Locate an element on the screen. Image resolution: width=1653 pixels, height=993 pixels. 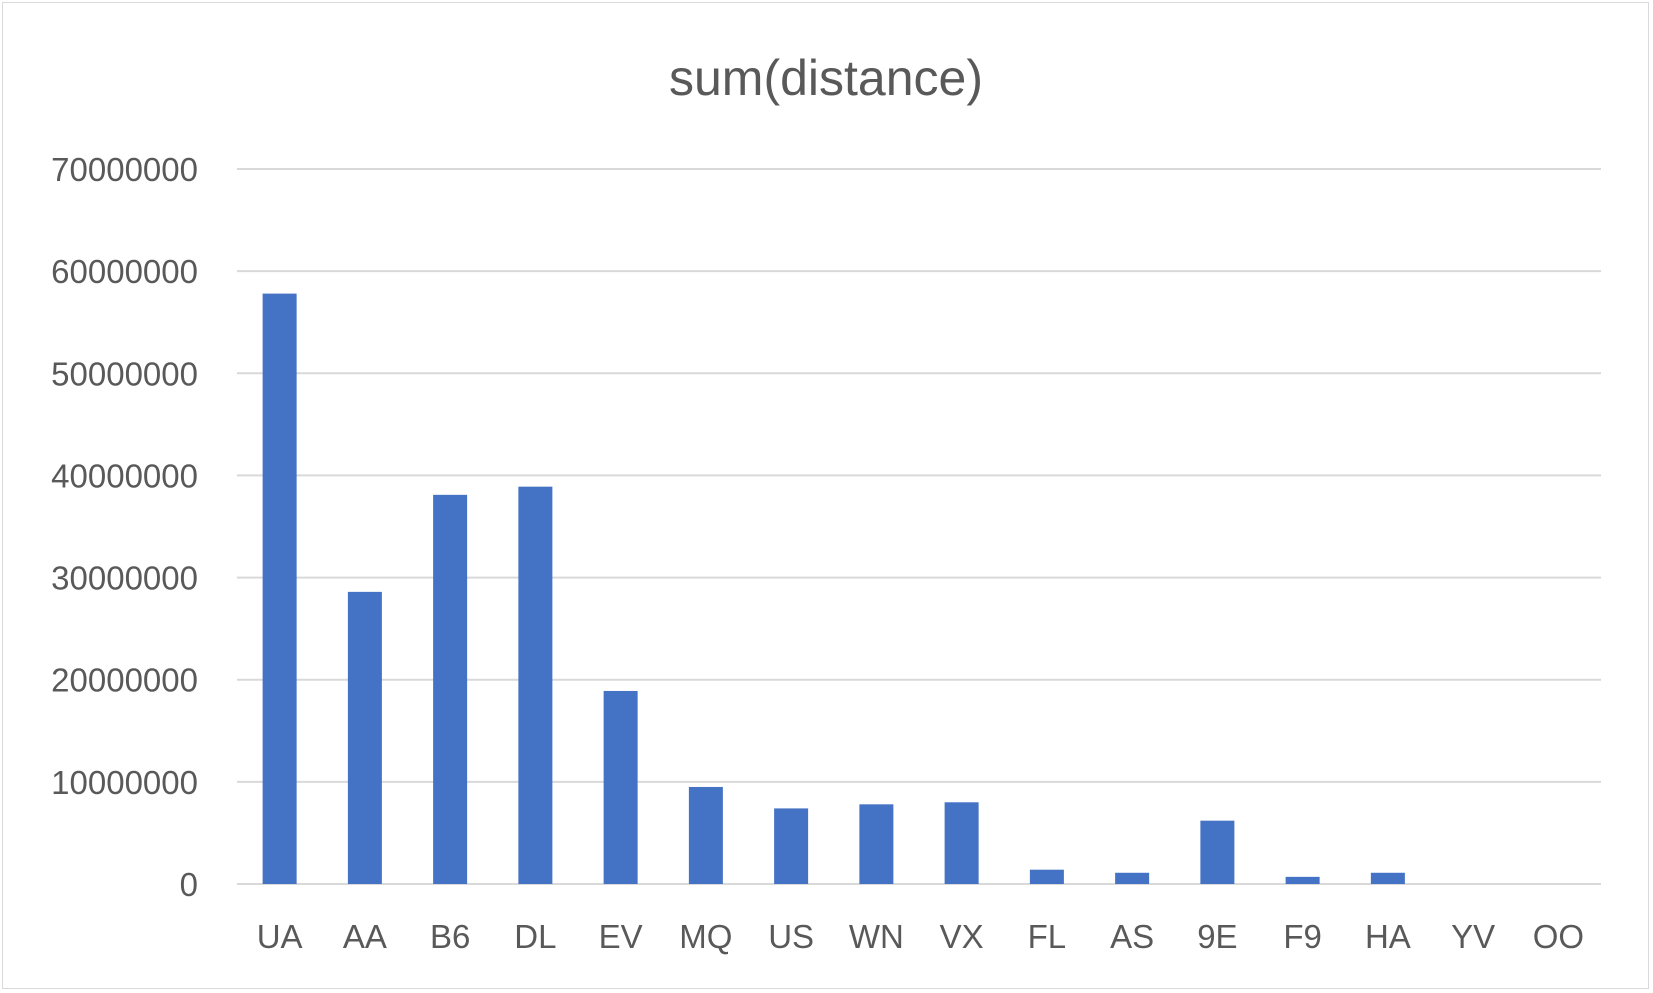
y-tick-label: 0 is located at coordinates (189, 884).